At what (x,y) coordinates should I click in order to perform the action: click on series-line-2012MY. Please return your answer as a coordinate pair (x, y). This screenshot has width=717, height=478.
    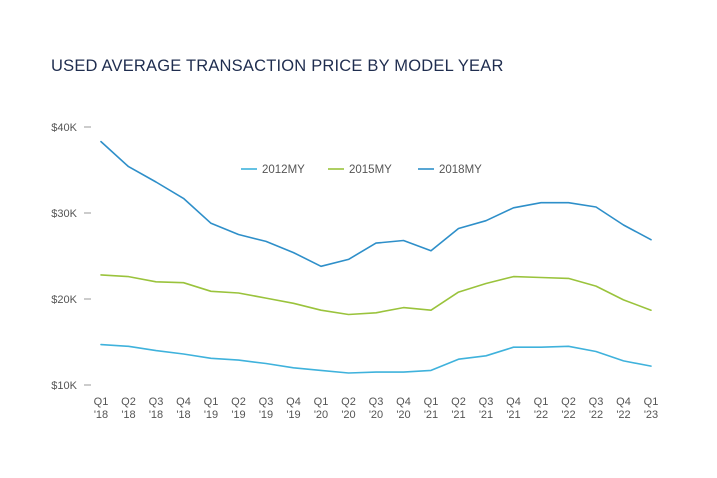
    Looking at the image, I should click on (376, 358).